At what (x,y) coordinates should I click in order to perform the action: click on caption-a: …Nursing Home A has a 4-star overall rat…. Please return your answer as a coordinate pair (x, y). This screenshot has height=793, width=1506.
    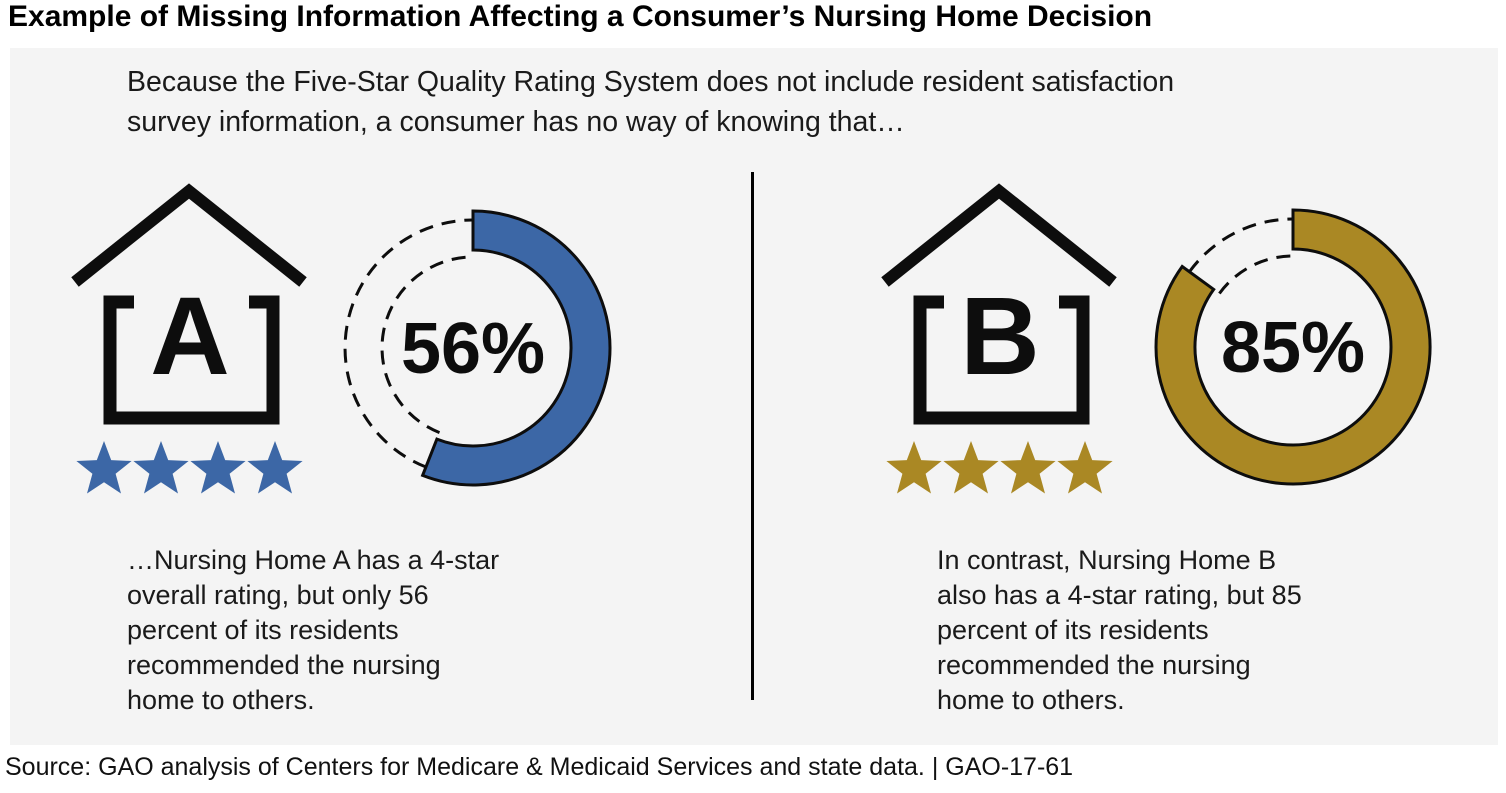
    Looking at the image, I should click on (313, 630).